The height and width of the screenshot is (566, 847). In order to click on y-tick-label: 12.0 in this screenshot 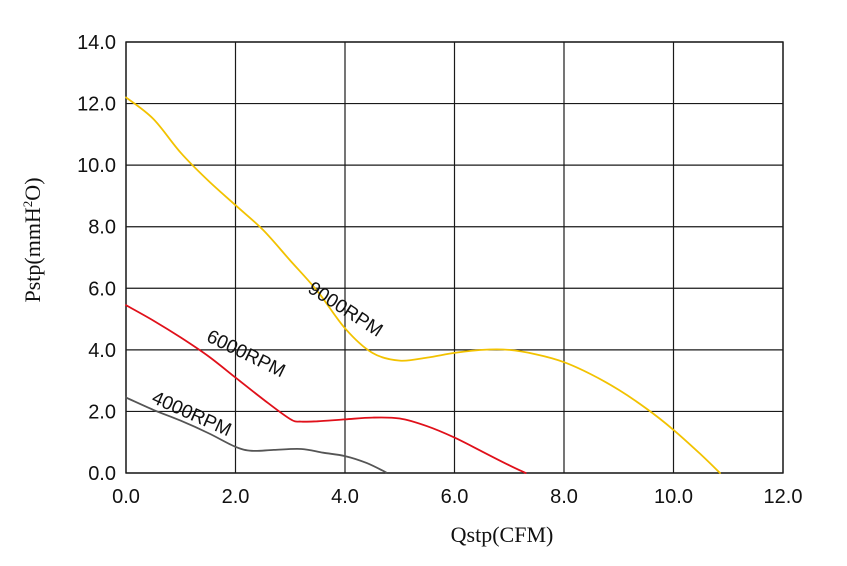, I will do `click(96, 105)`.